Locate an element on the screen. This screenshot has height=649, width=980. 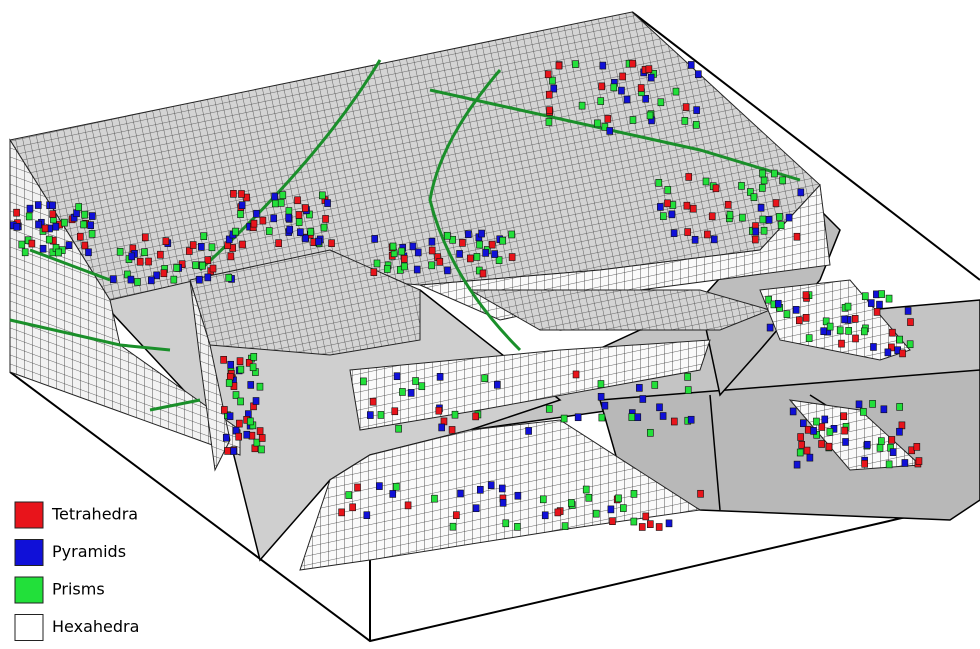
legend-label: Tetrahedra is located at coordinates (94, 514).